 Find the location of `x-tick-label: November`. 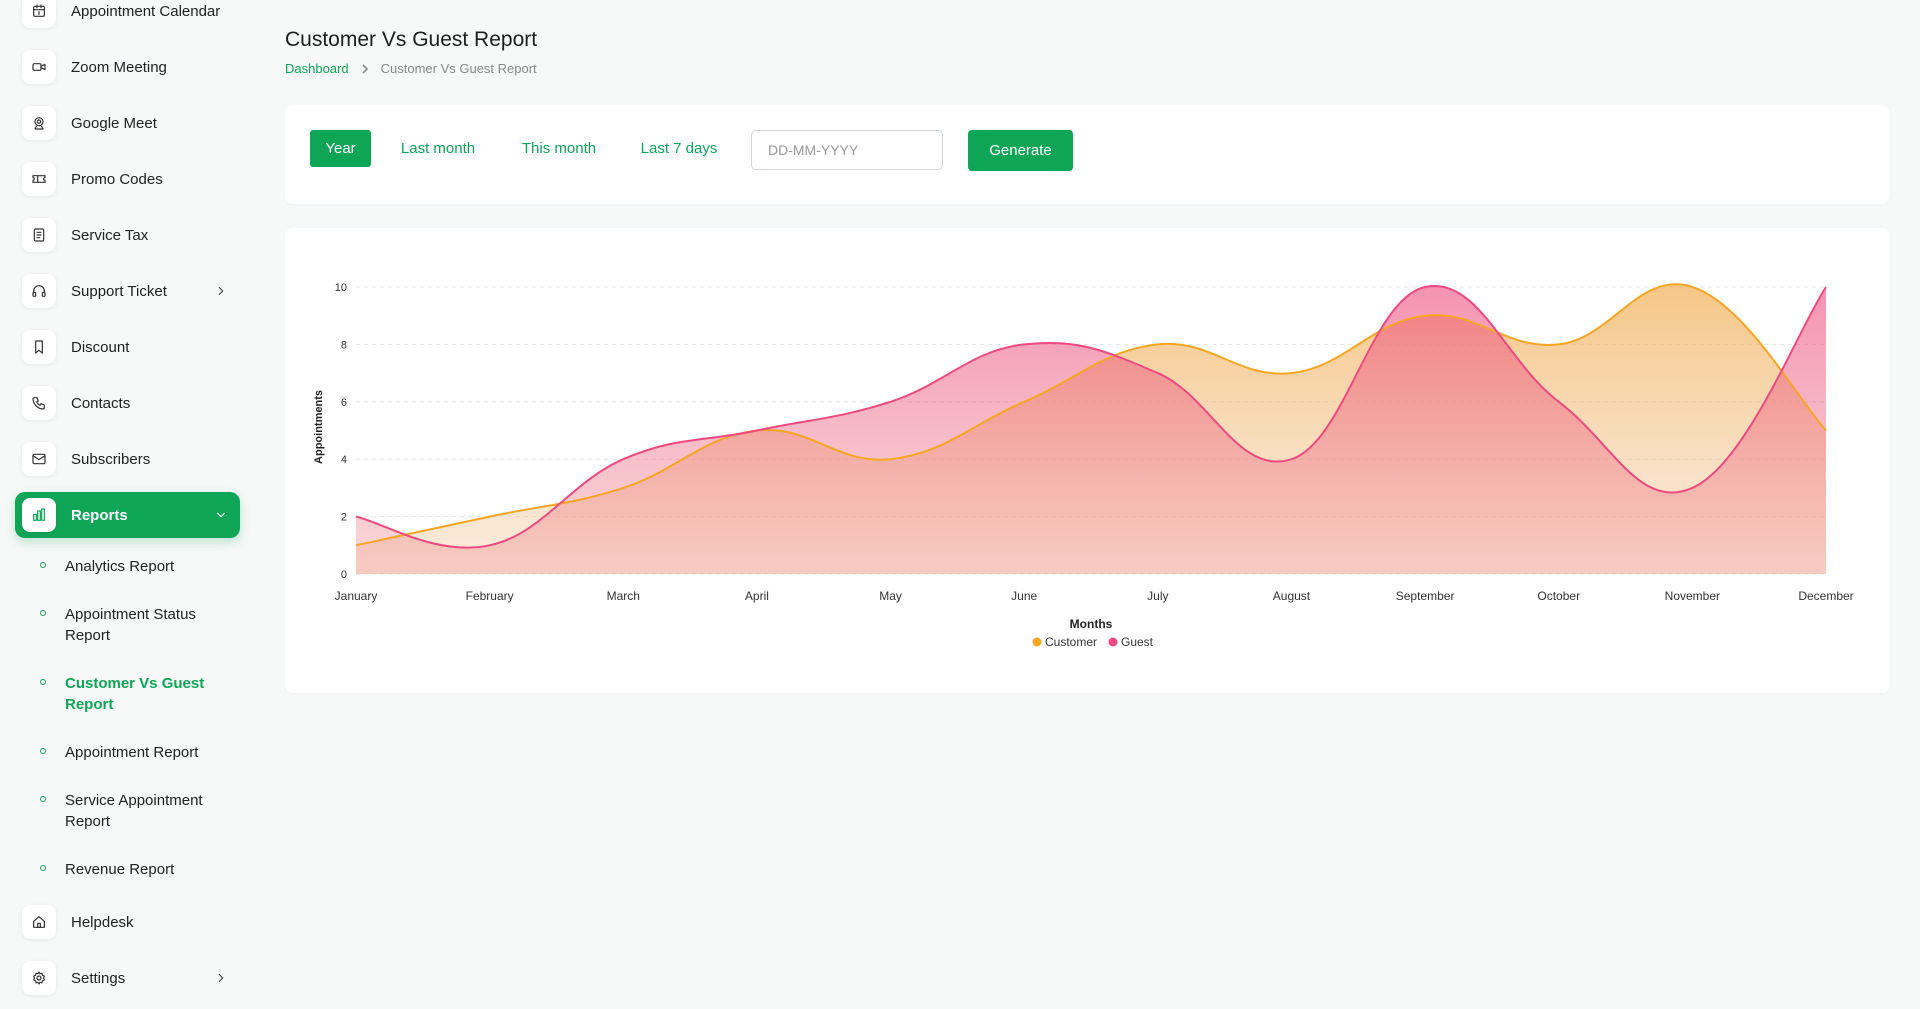

x-tick-label: November is located at coordinates (1692, 596).